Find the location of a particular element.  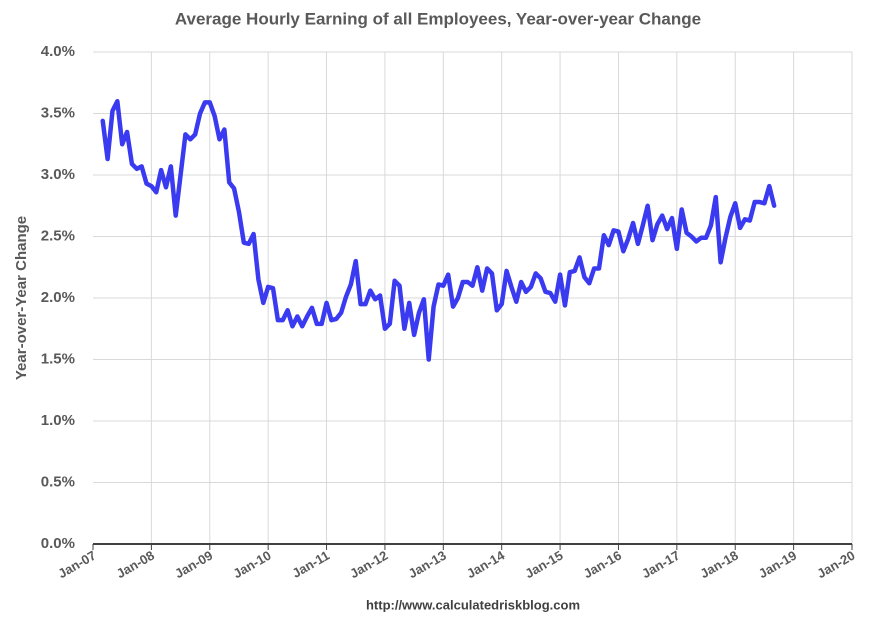

y-tick-label: 3.5% is located at coordinates (58, 112).